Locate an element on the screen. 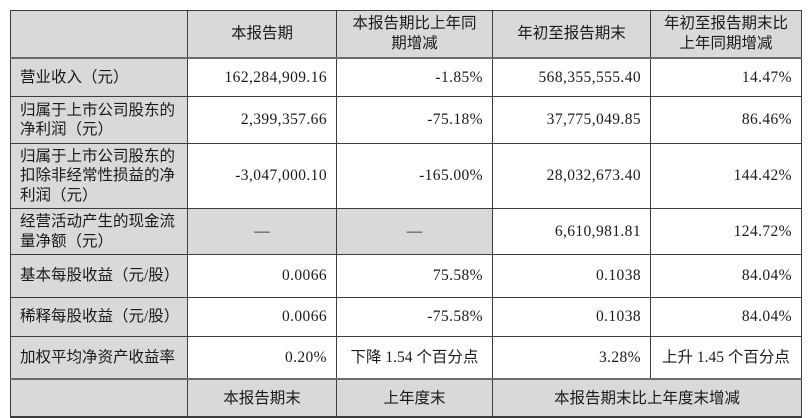 Image resolution: width=812 pixels, height=418 pixels. cell-current-period: 0.20% is located at coordinates (262, 357).